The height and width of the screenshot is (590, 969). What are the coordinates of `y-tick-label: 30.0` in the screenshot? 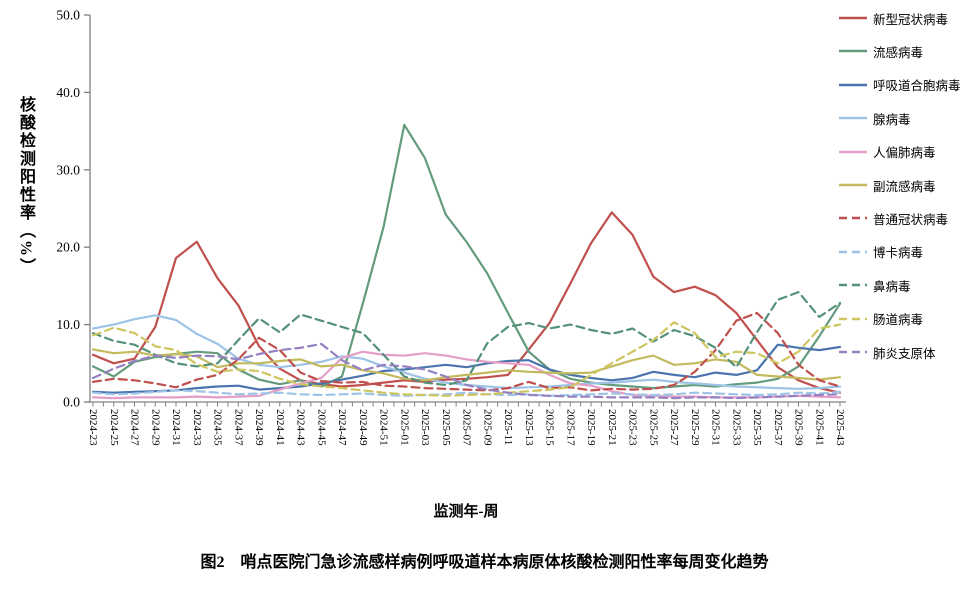 It's located at (68, 169).